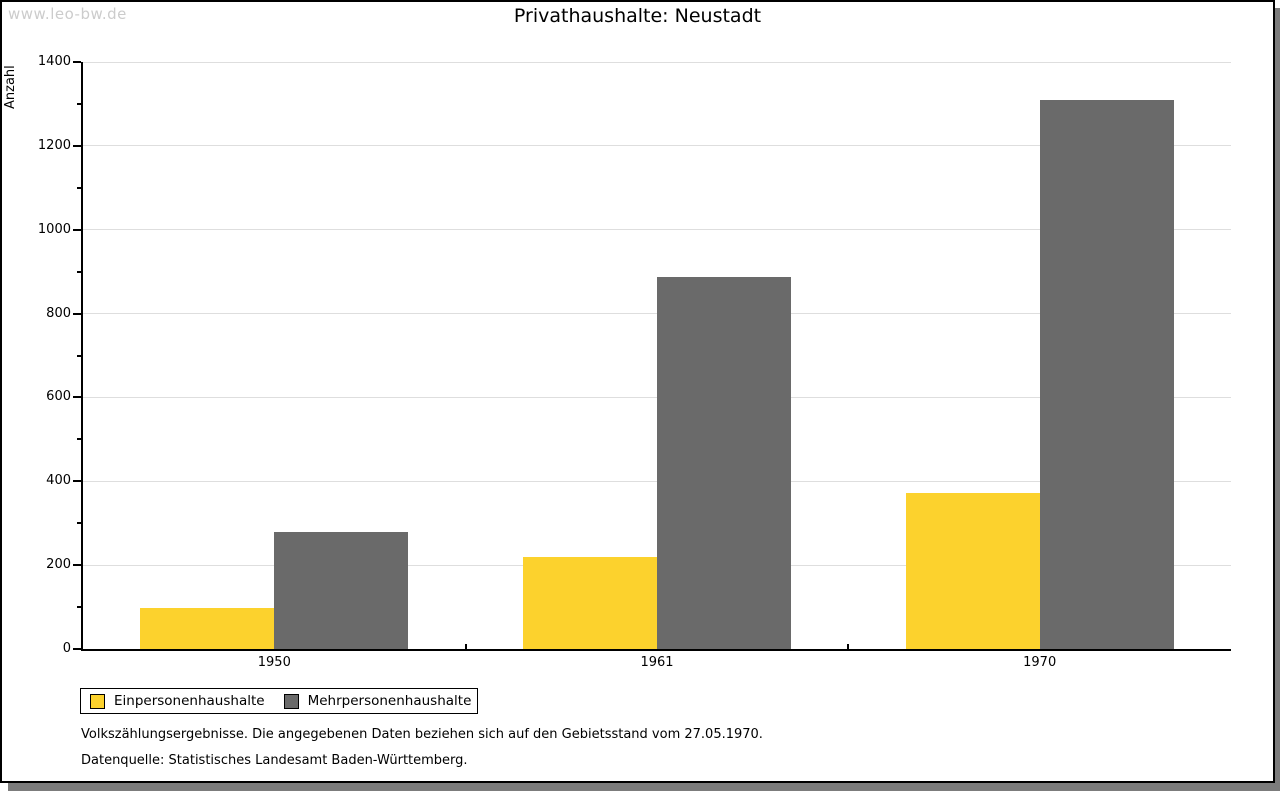 The width and height of the screenshot is (1280, 791). Describe the element at coordinates (724, 462) in the screenshot. I see `bar-1961-mehrpersonenhaushalte` at that location.